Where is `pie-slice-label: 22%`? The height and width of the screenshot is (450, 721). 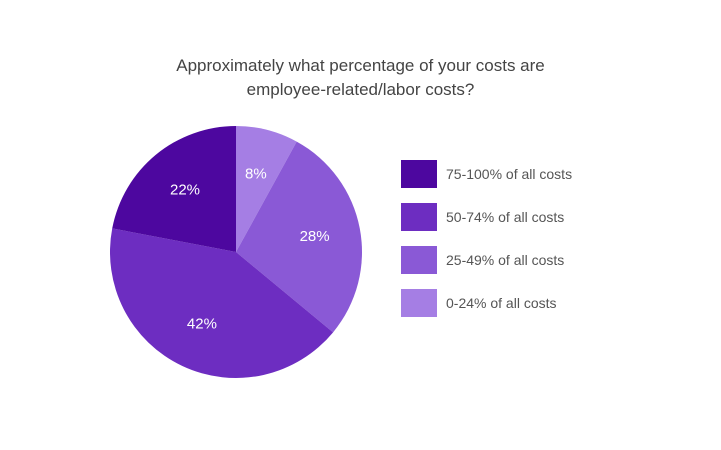
pie-slice-label: 22% is located at coordinates (185, 189).